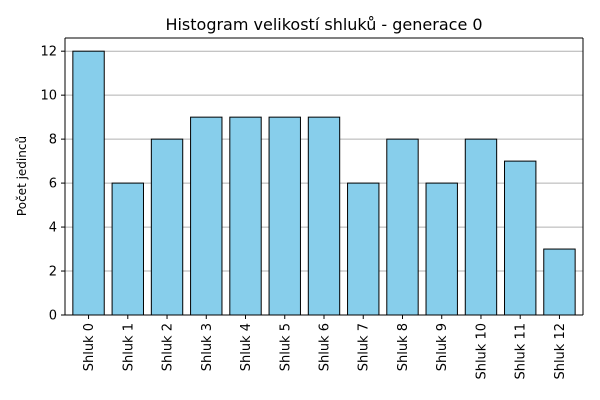  What do you see at coordinates (285, 347) in the screenshot?
I see `x-tick-label: Shluk 5` at bounding box center [285, 347].